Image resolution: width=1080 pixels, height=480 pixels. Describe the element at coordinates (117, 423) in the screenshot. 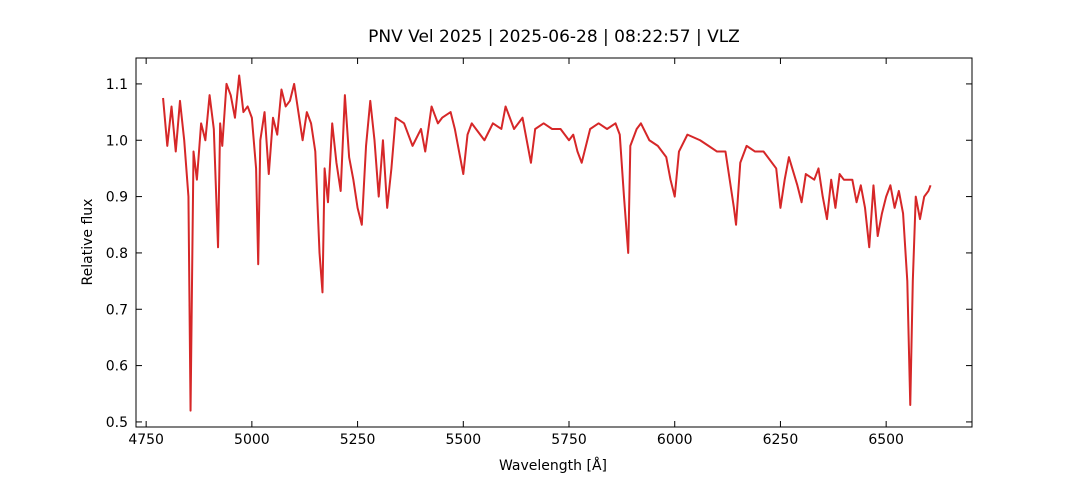

I see `y-tick-label: 0.5` at that location.